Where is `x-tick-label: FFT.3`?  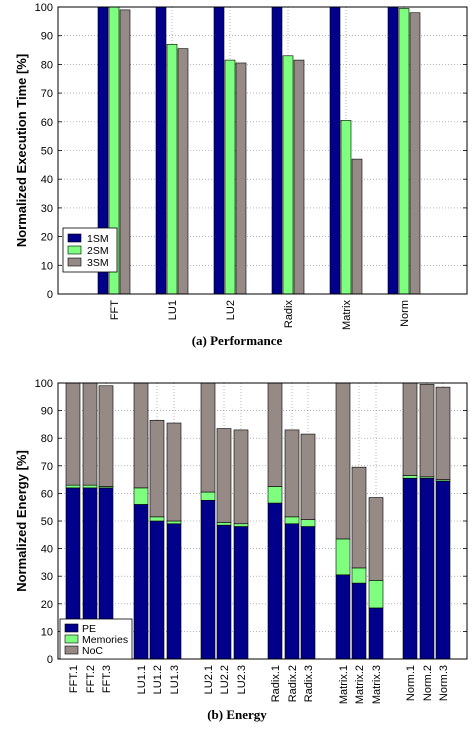
x-tick-label: FFT.3 is located at coordinates (107, 679).